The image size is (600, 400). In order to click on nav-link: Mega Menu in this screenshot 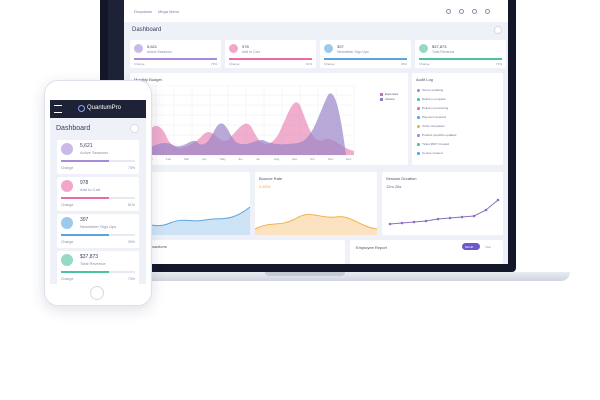, I will do `click(169, 11)`.